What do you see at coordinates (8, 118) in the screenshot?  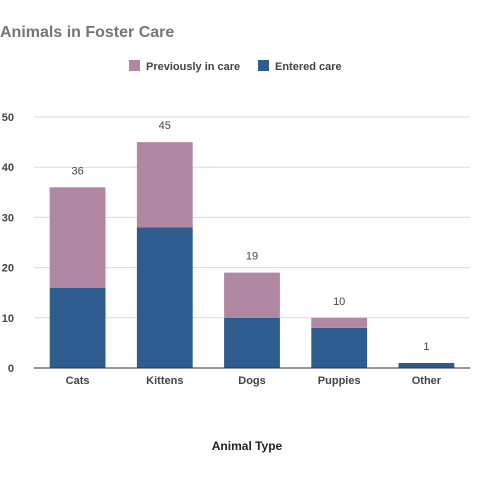 I see `y-tick-label: 50` at bounding box center [8, 118].